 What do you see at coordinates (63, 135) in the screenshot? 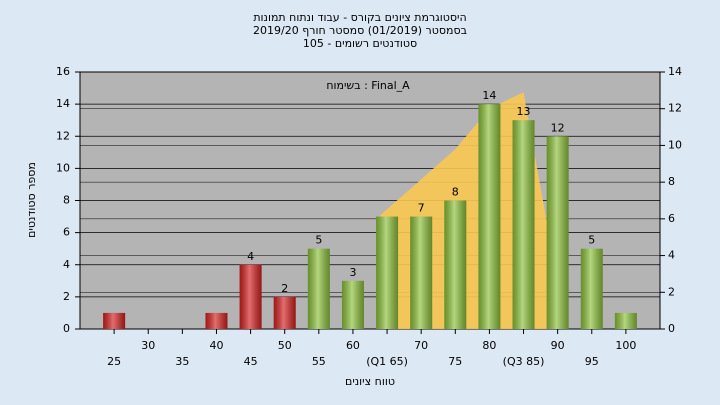
I see `y-tick-label: 12` at bounding box center [63, 135].